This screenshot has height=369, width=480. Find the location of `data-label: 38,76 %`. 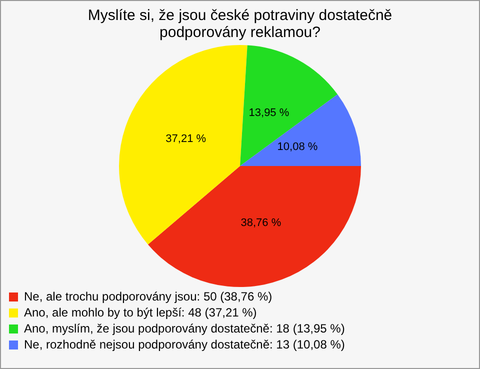

data-label: 38,76 % is located at coordinates (261, 222).